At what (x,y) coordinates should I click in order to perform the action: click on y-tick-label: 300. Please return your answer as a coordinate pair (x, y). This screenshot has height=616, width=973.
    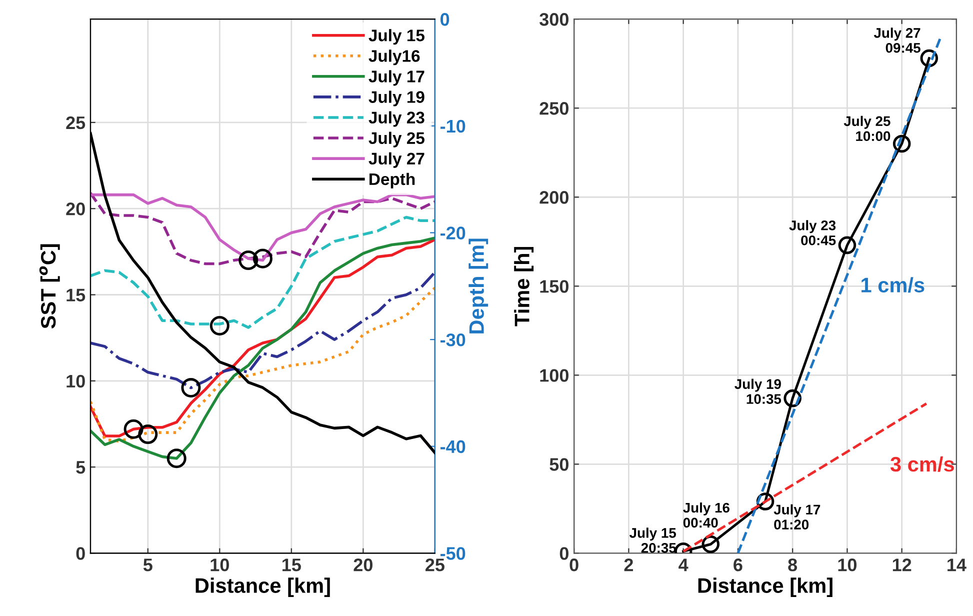
    Looking at the image, I should click on (554, 19).